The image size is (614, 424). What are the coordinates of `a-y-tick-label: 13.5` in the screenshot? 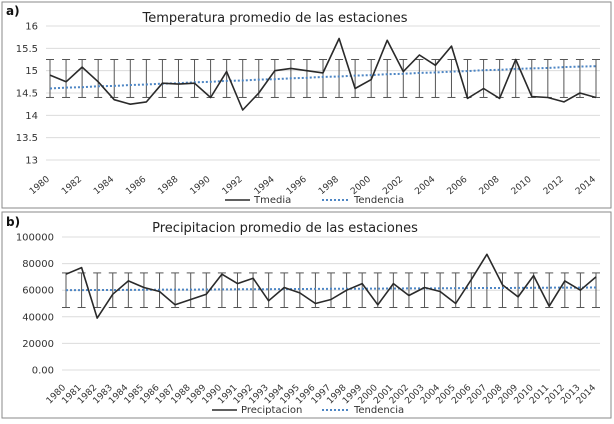 It's located at (27, 138).